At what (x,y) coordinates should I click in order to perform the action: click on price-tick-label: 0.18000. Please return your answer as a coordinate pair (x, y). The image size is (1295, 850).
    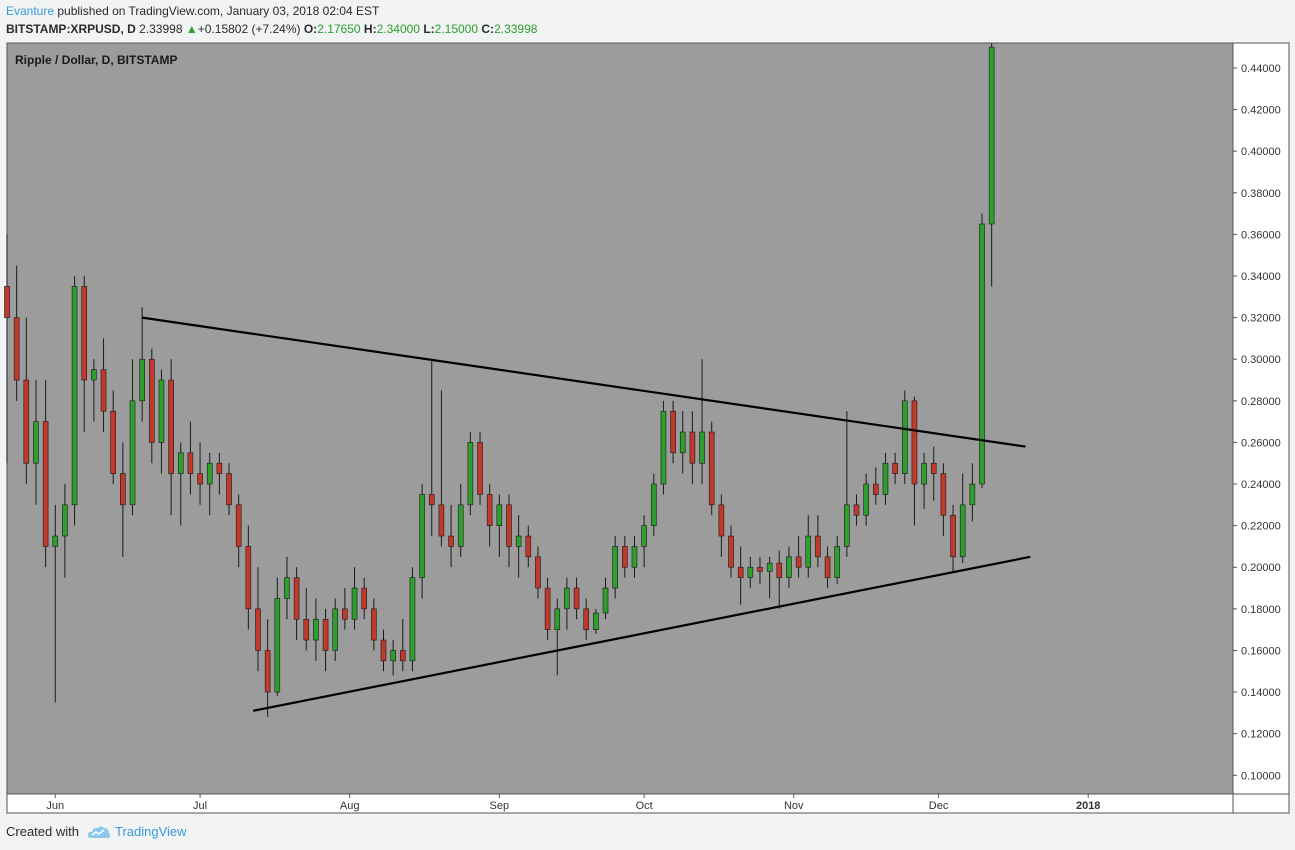
    Looking at the image, I should click on (1261, 610).